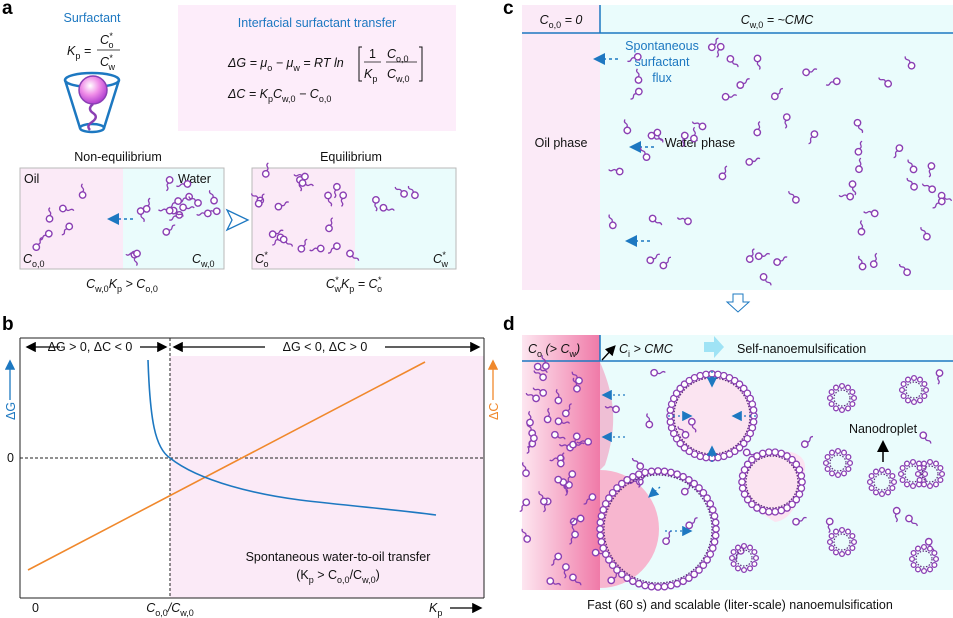 The width and height of the screenshot is (953, 618). Describe the element at coordinates (508, 9) in the screenshot. I see `panel-label-c: c` at that location.